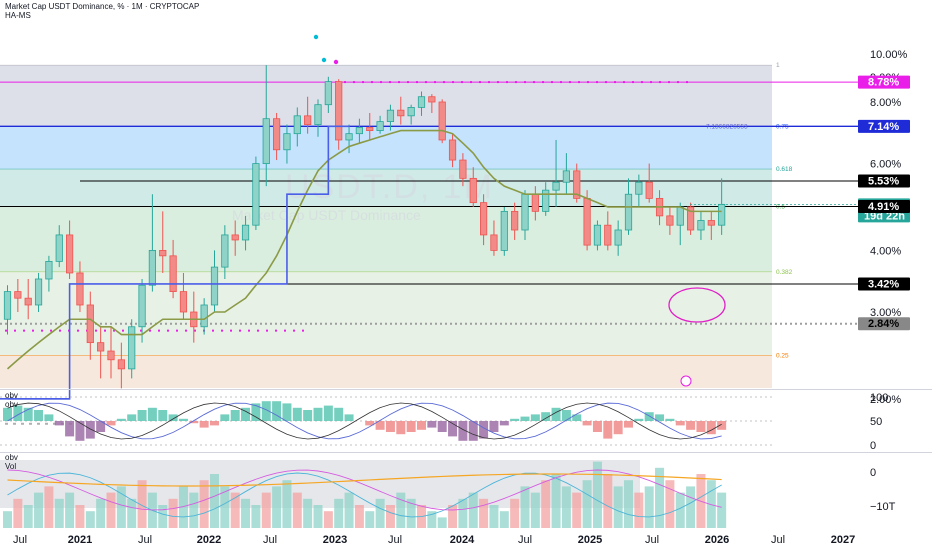 This screenshot has width=932, height=550. I want to click on vol-line-b, so click(364, 490).